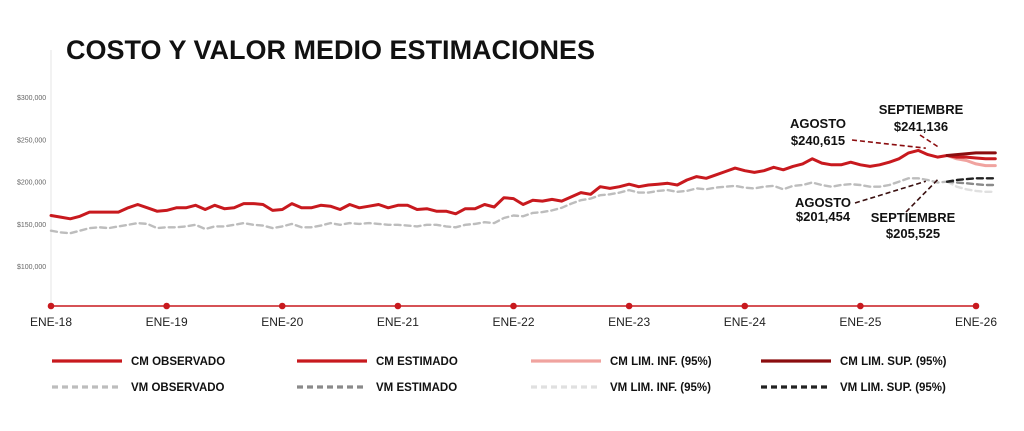 This screenshot has width=1024, height=431. What do you see at coordinates (629, 322) in the screenshot?
I see `x-tick-label: ENE-23` at bounding box center [629, 322].